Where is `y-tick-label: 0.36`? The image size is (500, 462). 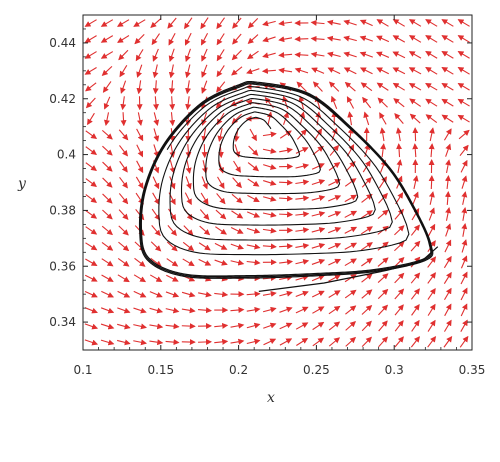 y-tick-label: 0.36 is located at coordinates (62, 266).